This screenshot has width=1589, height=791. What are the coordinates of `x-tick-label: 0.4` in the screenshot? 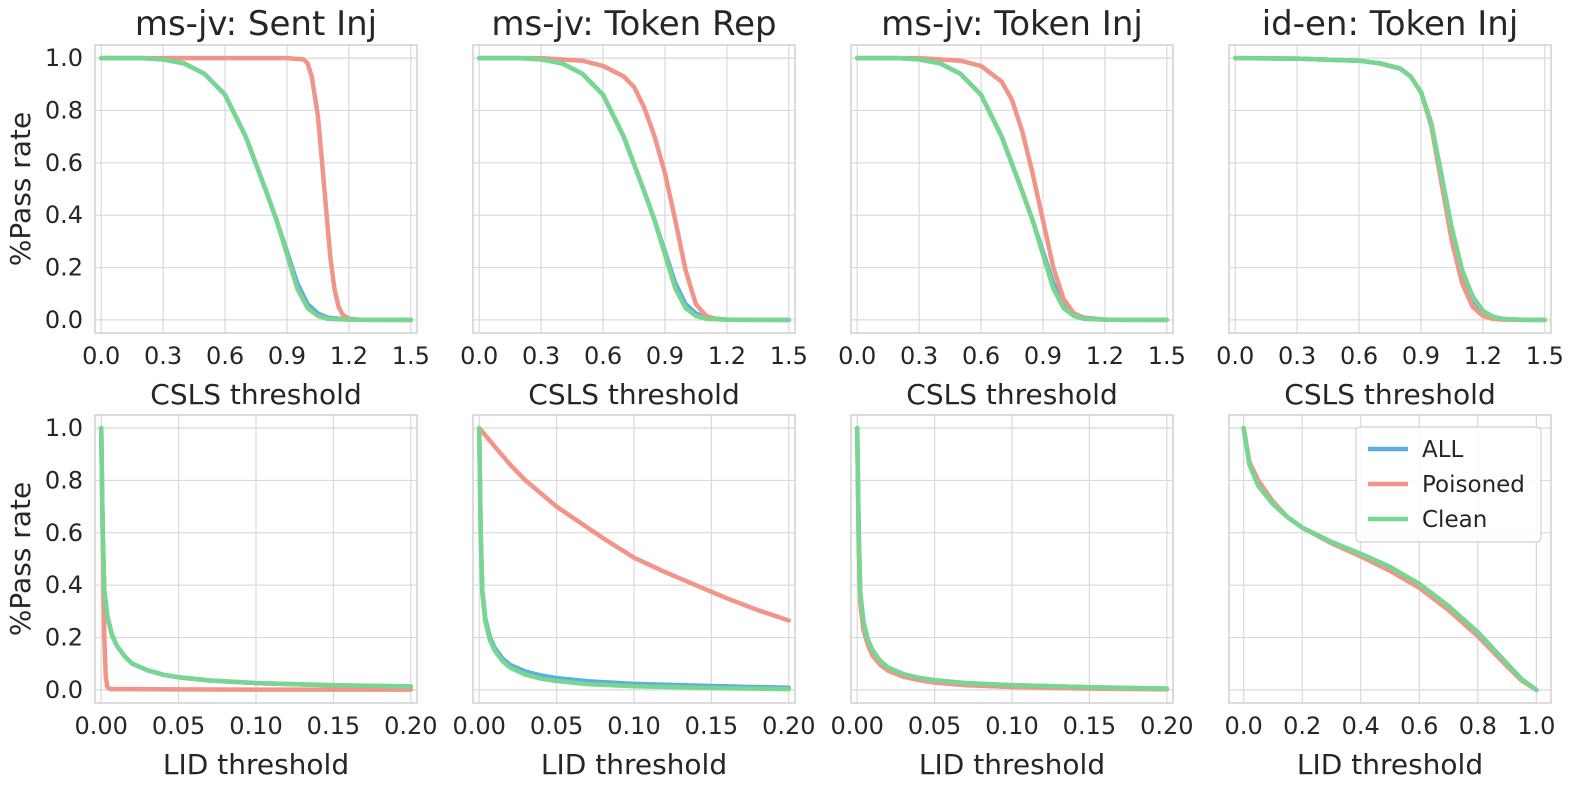 It's located at (1361, 726).